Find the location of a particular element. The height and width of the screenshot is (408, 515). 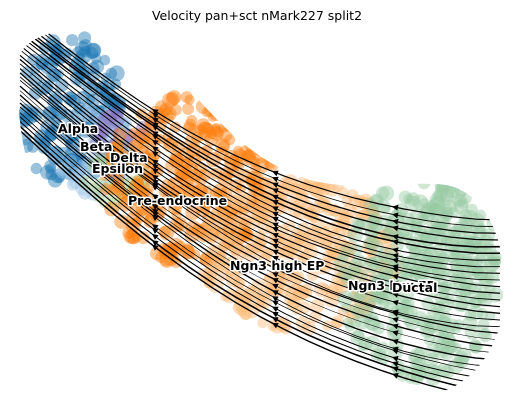

cluster-label: Ngn3 high EP is located at coordinates (277, 265).